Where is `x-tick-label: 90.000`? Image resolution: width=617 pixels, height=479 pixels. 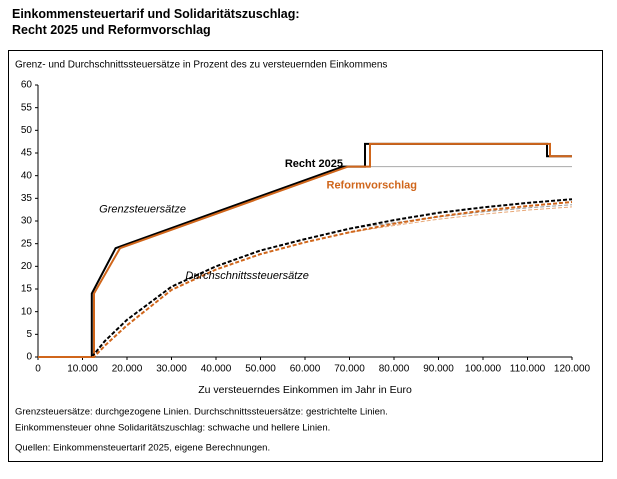 x-tick-label: 90.000 is located at coordinates (438, 369).